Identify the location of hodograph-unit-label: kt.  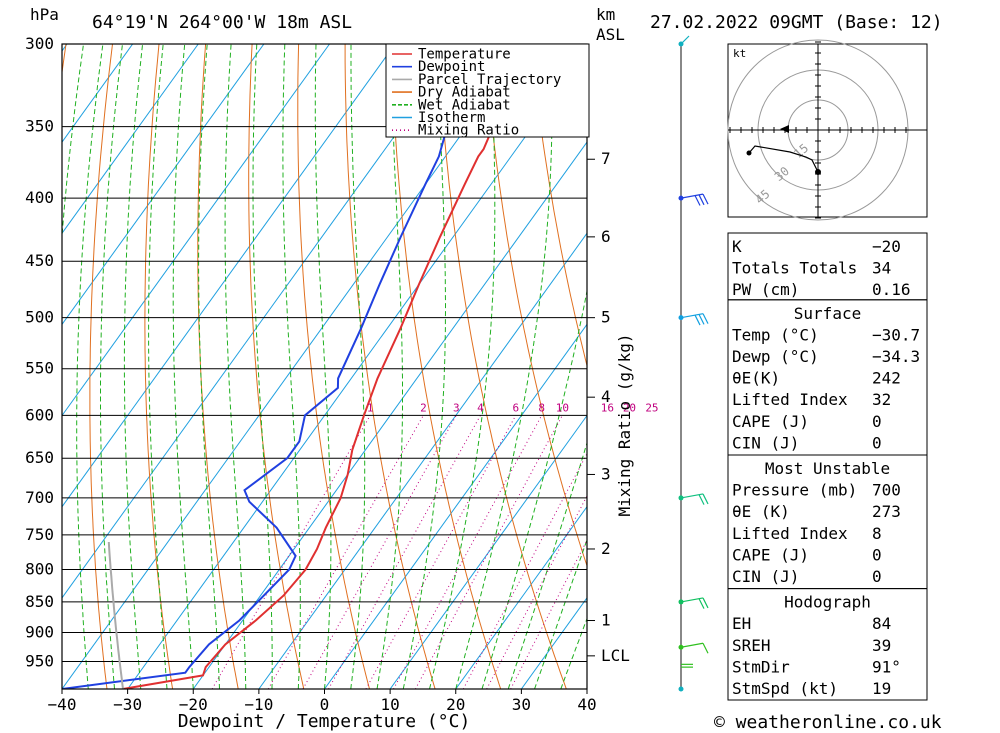
(739, 53).